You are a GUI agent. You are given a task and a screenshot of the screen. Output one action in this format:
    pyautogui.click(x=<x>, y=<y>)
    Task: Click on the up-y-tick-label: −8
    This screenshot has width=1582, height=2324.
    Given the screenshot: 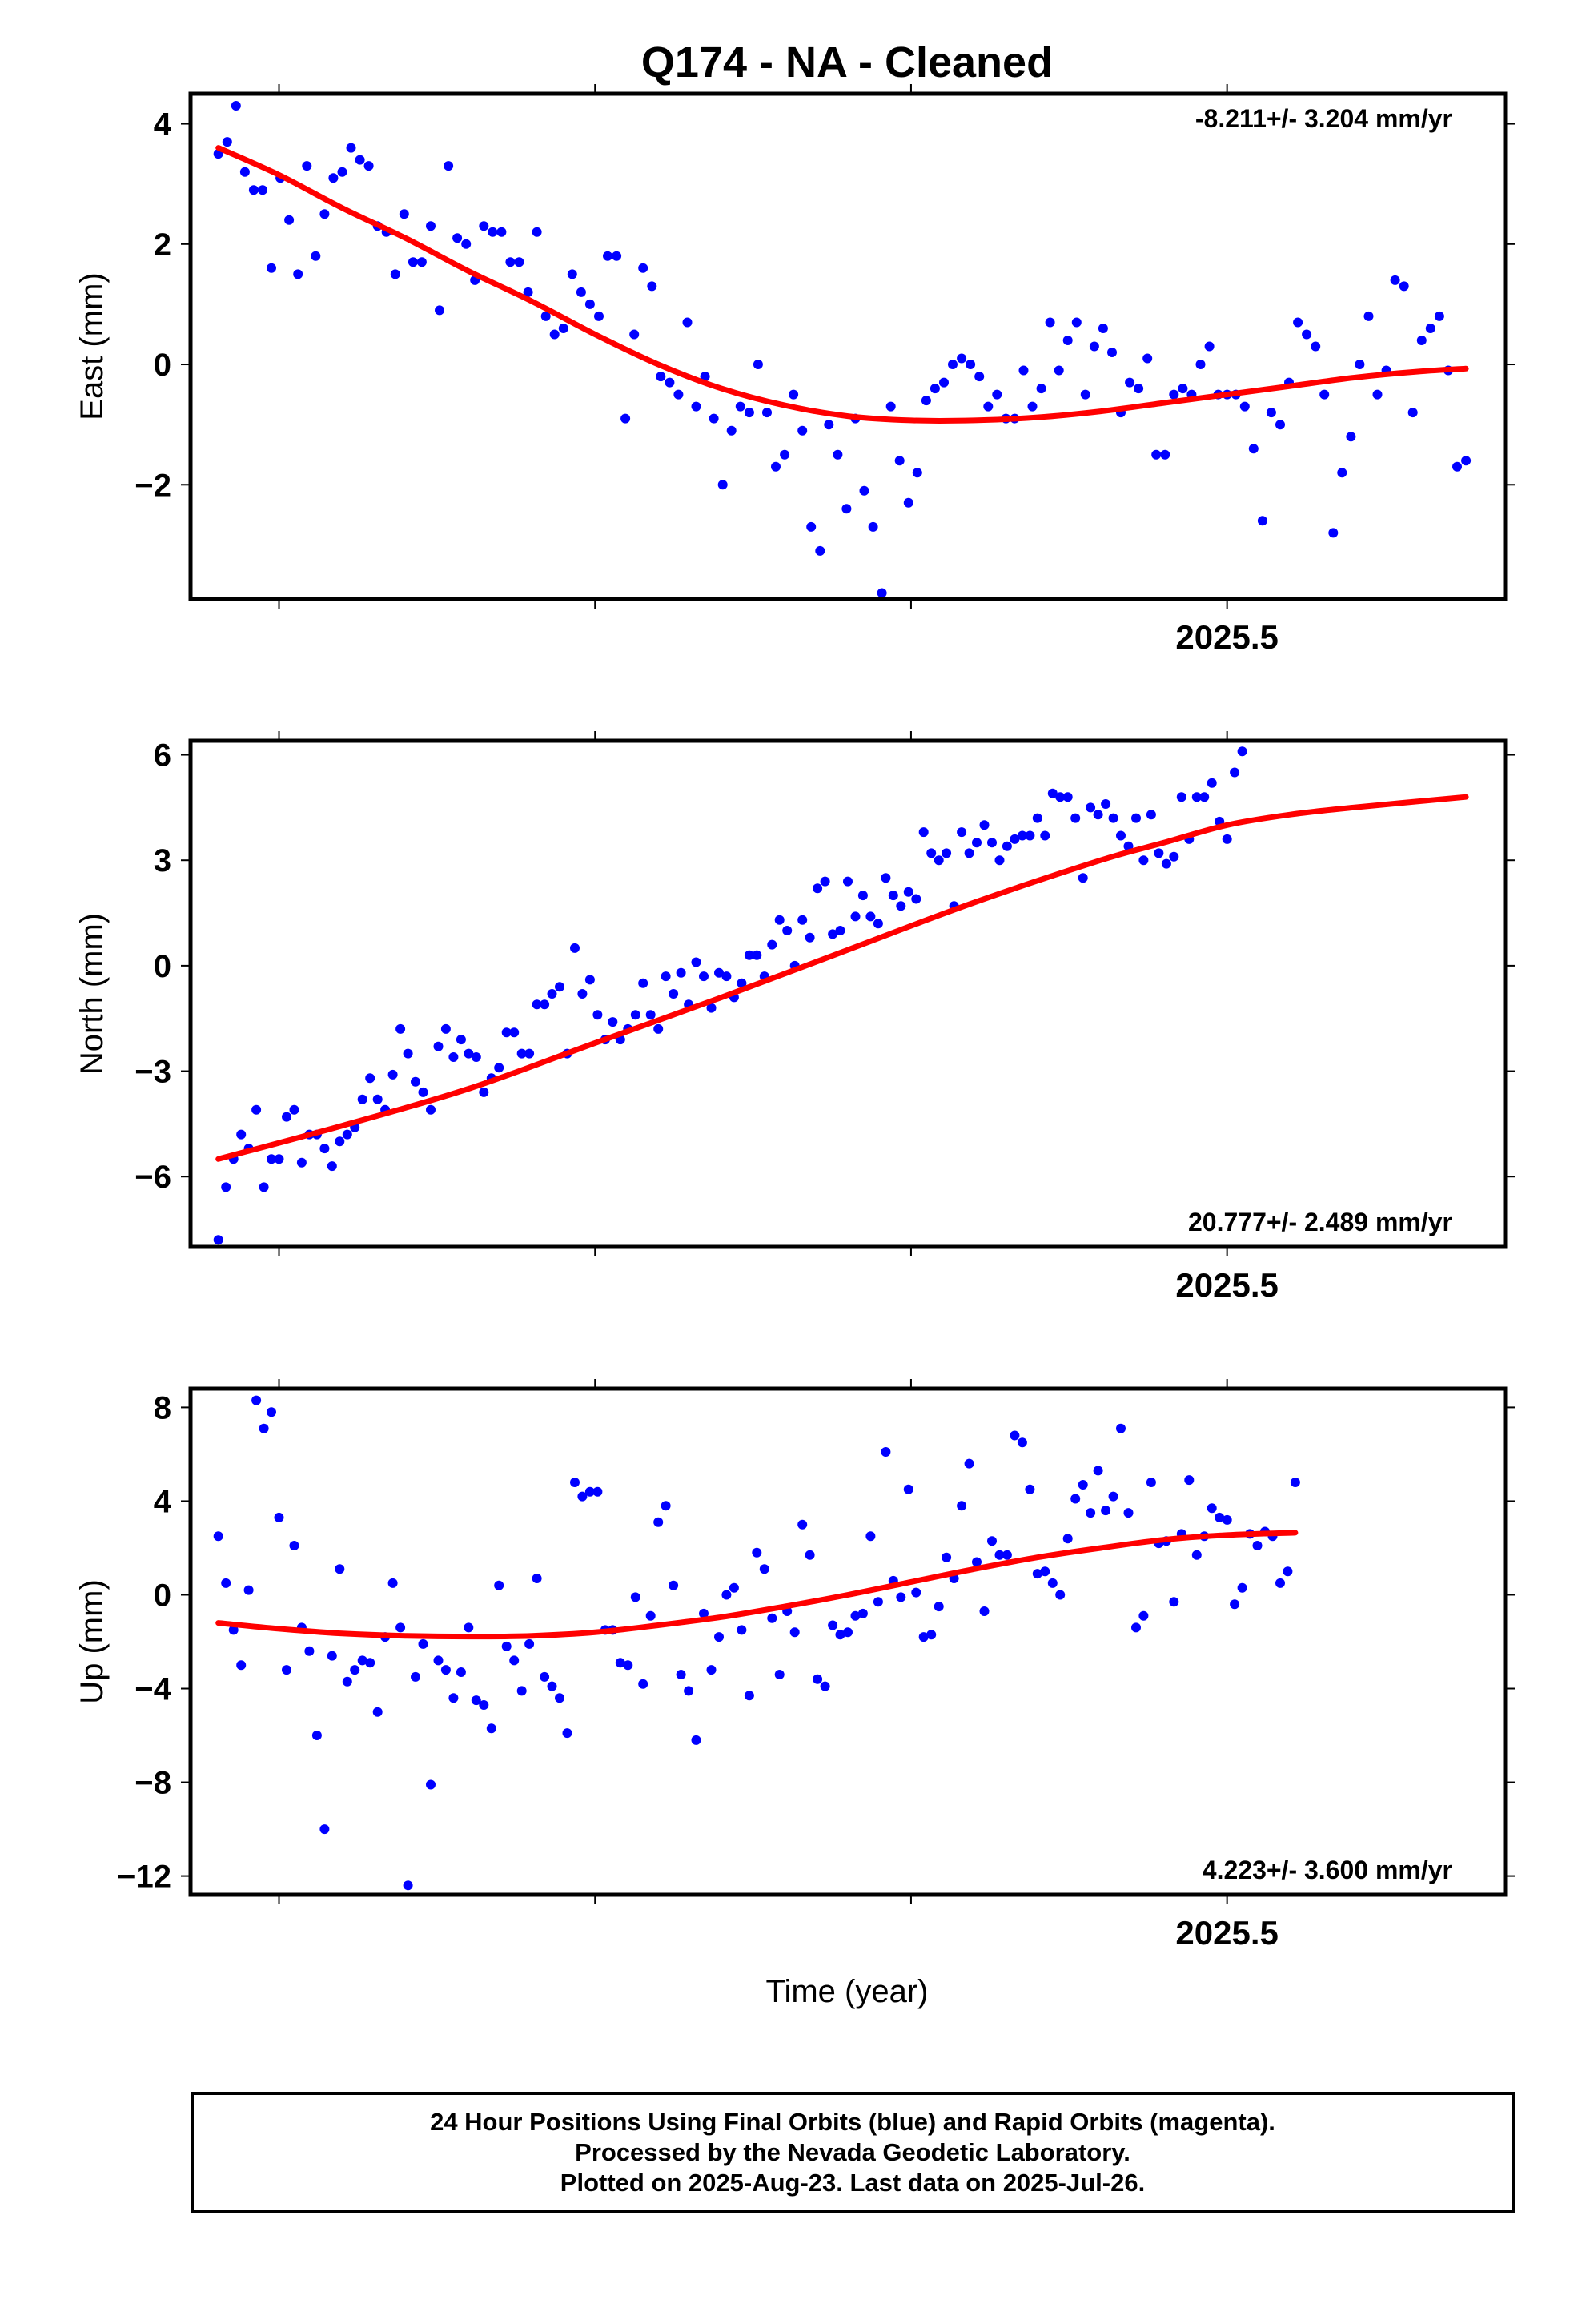 What is the action you would take?
    pyautogui.click(x=153, y=1783)
    